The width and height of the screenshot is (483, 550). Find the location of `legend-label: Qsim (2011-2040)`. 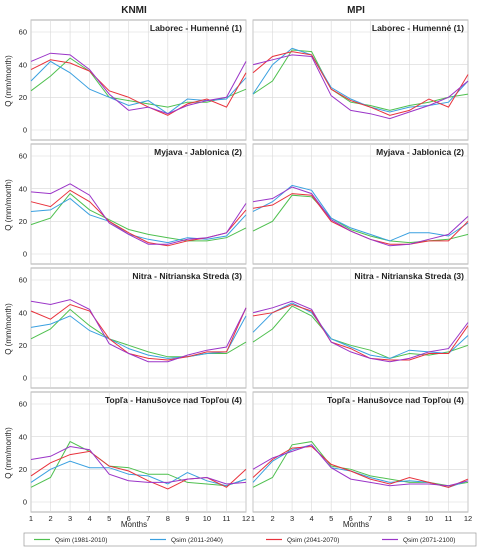

legend-label: Qsim (2011-2040) is located at coordinates (197, 540).